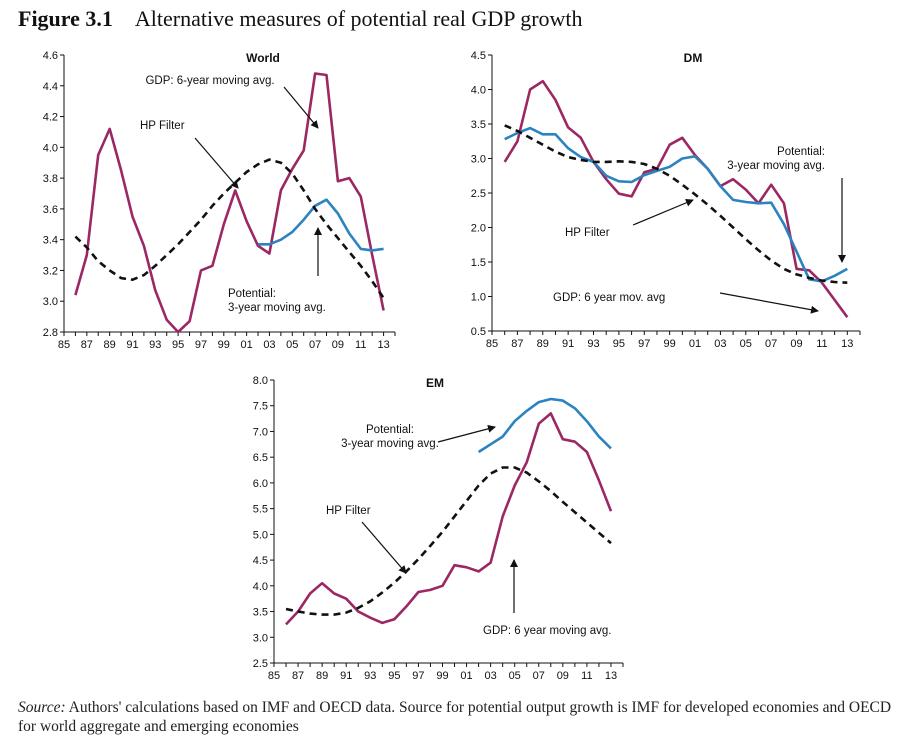  What do you see at coordinates (50, 241) in the screenshot?
I see `y-tick-label: 3.4` at bounding box center [50, 241].